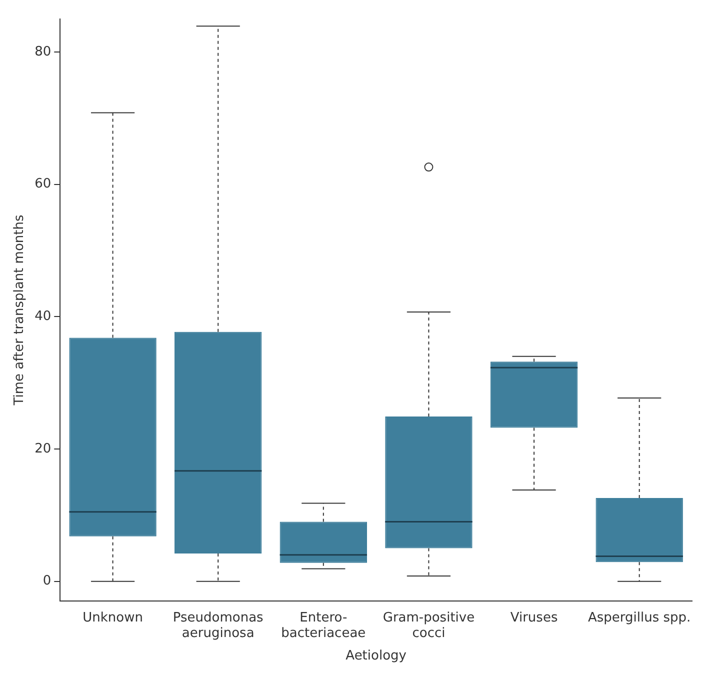 This screenshot has width=710, height=677. I want to click on x-tick-label: Viruses, so click(534, 618).